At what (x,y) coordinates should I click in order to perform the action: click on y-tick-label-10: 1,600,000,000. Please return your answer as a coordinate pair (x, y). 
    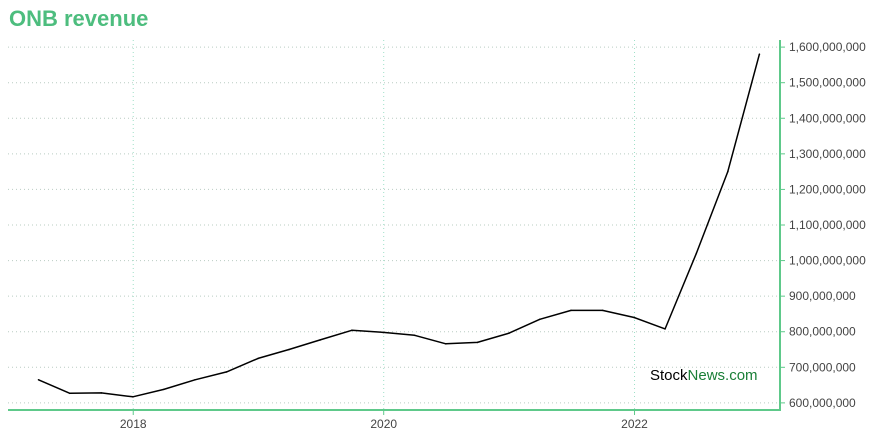
    Looking at the image, I should click on (827, 47).